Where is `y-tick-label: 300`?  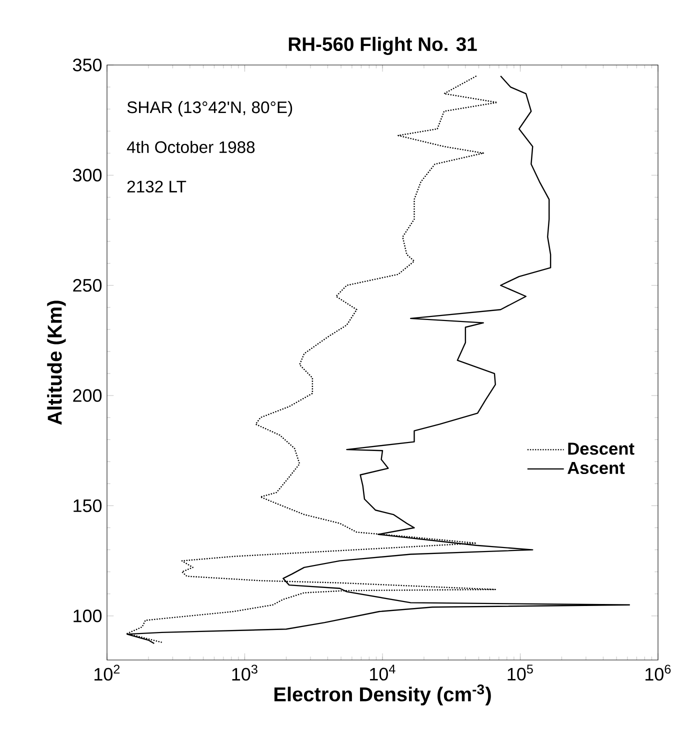 y-tick-label: 300 is located at coordinates (87, 175).